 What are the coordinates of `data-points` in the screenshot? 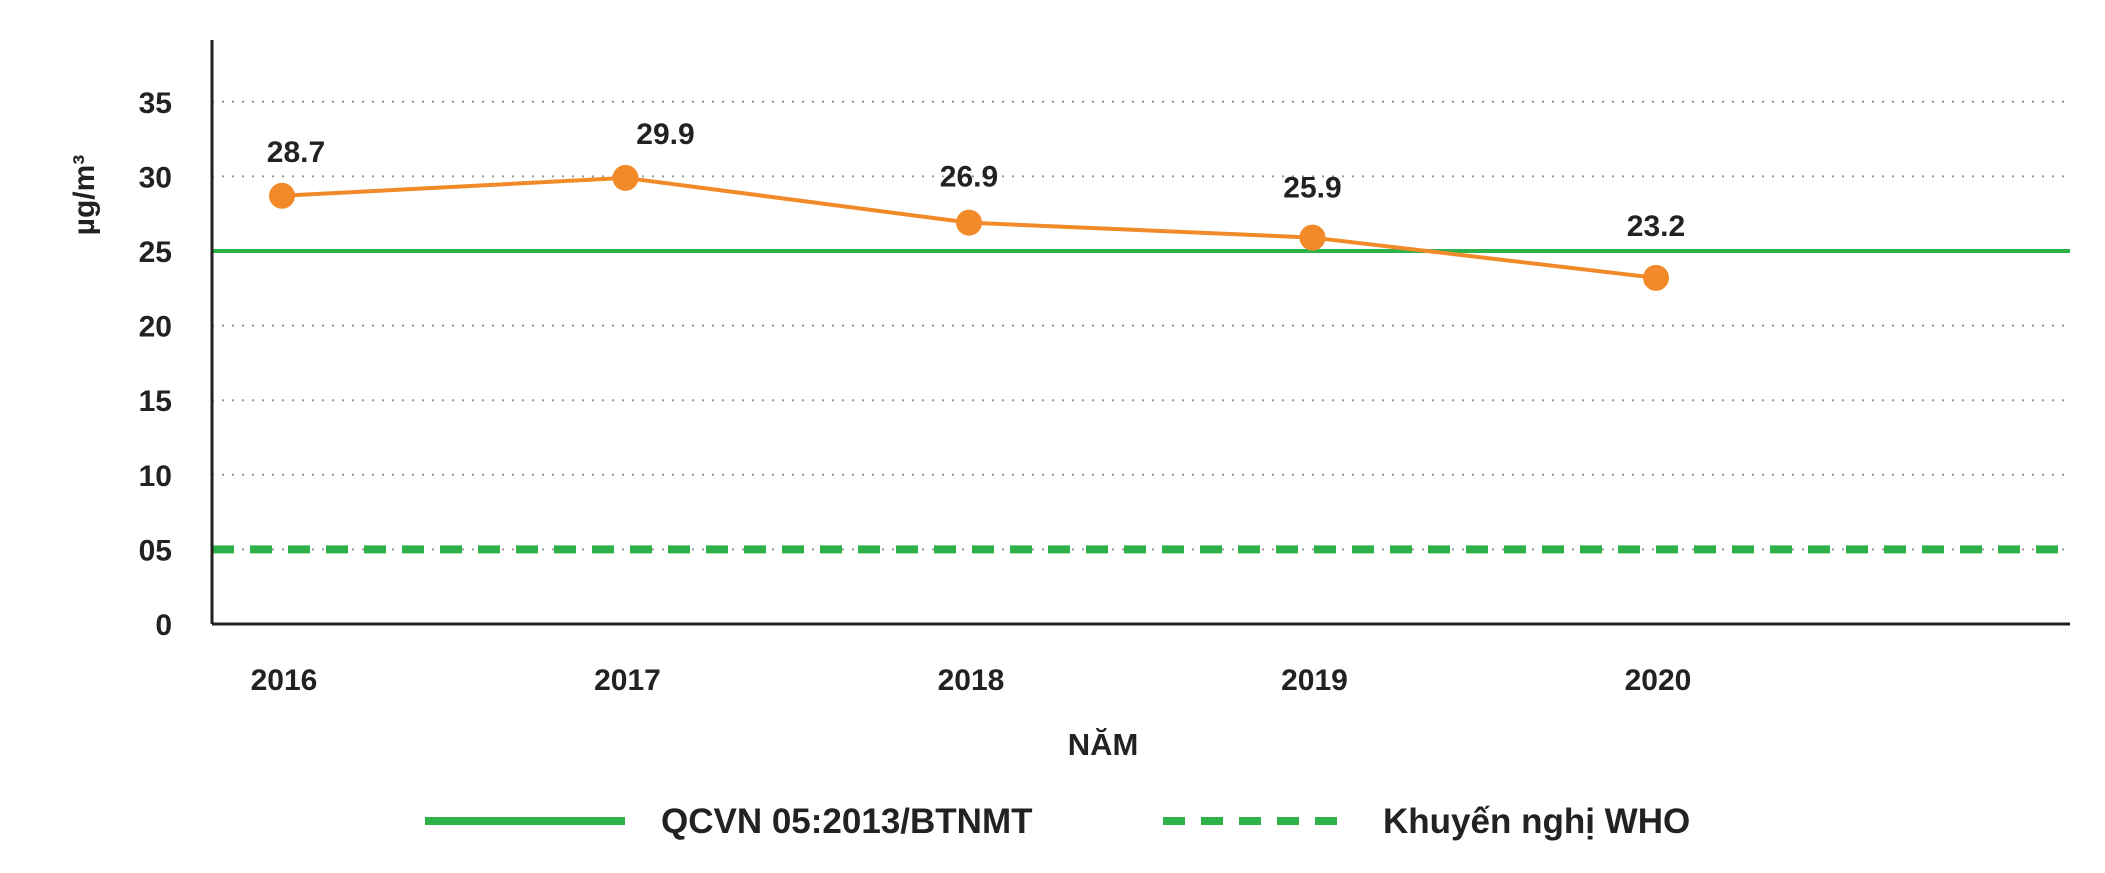 It's located at (969, 227).